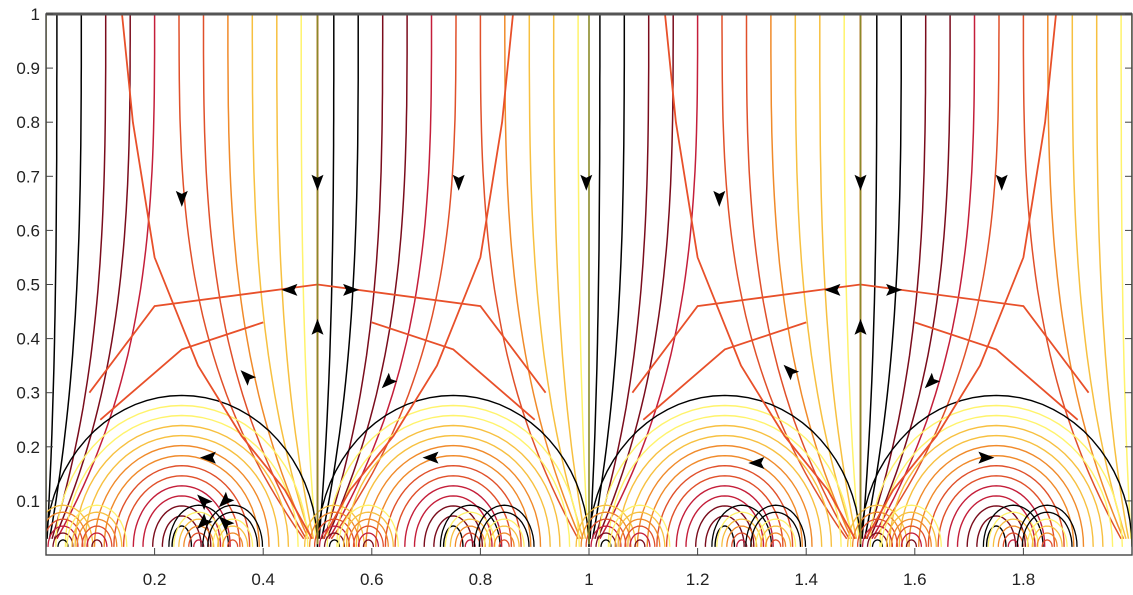 This screenshot has height=595, width=1133. Describe the element at coordinates (28, 393) in the screenshot. I see `y-tick-label: 0.3` at that location.